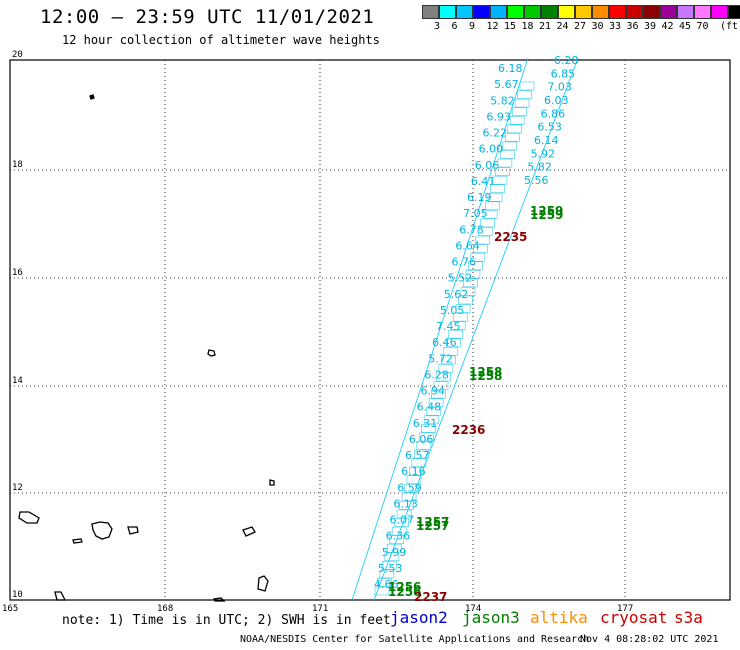 The width and height of the screenshot is (740, 650). What do you see at coordinates (702, 26) in the screenshot?
I see `legend-tick-label: 70` at bounding box center [702, 26].